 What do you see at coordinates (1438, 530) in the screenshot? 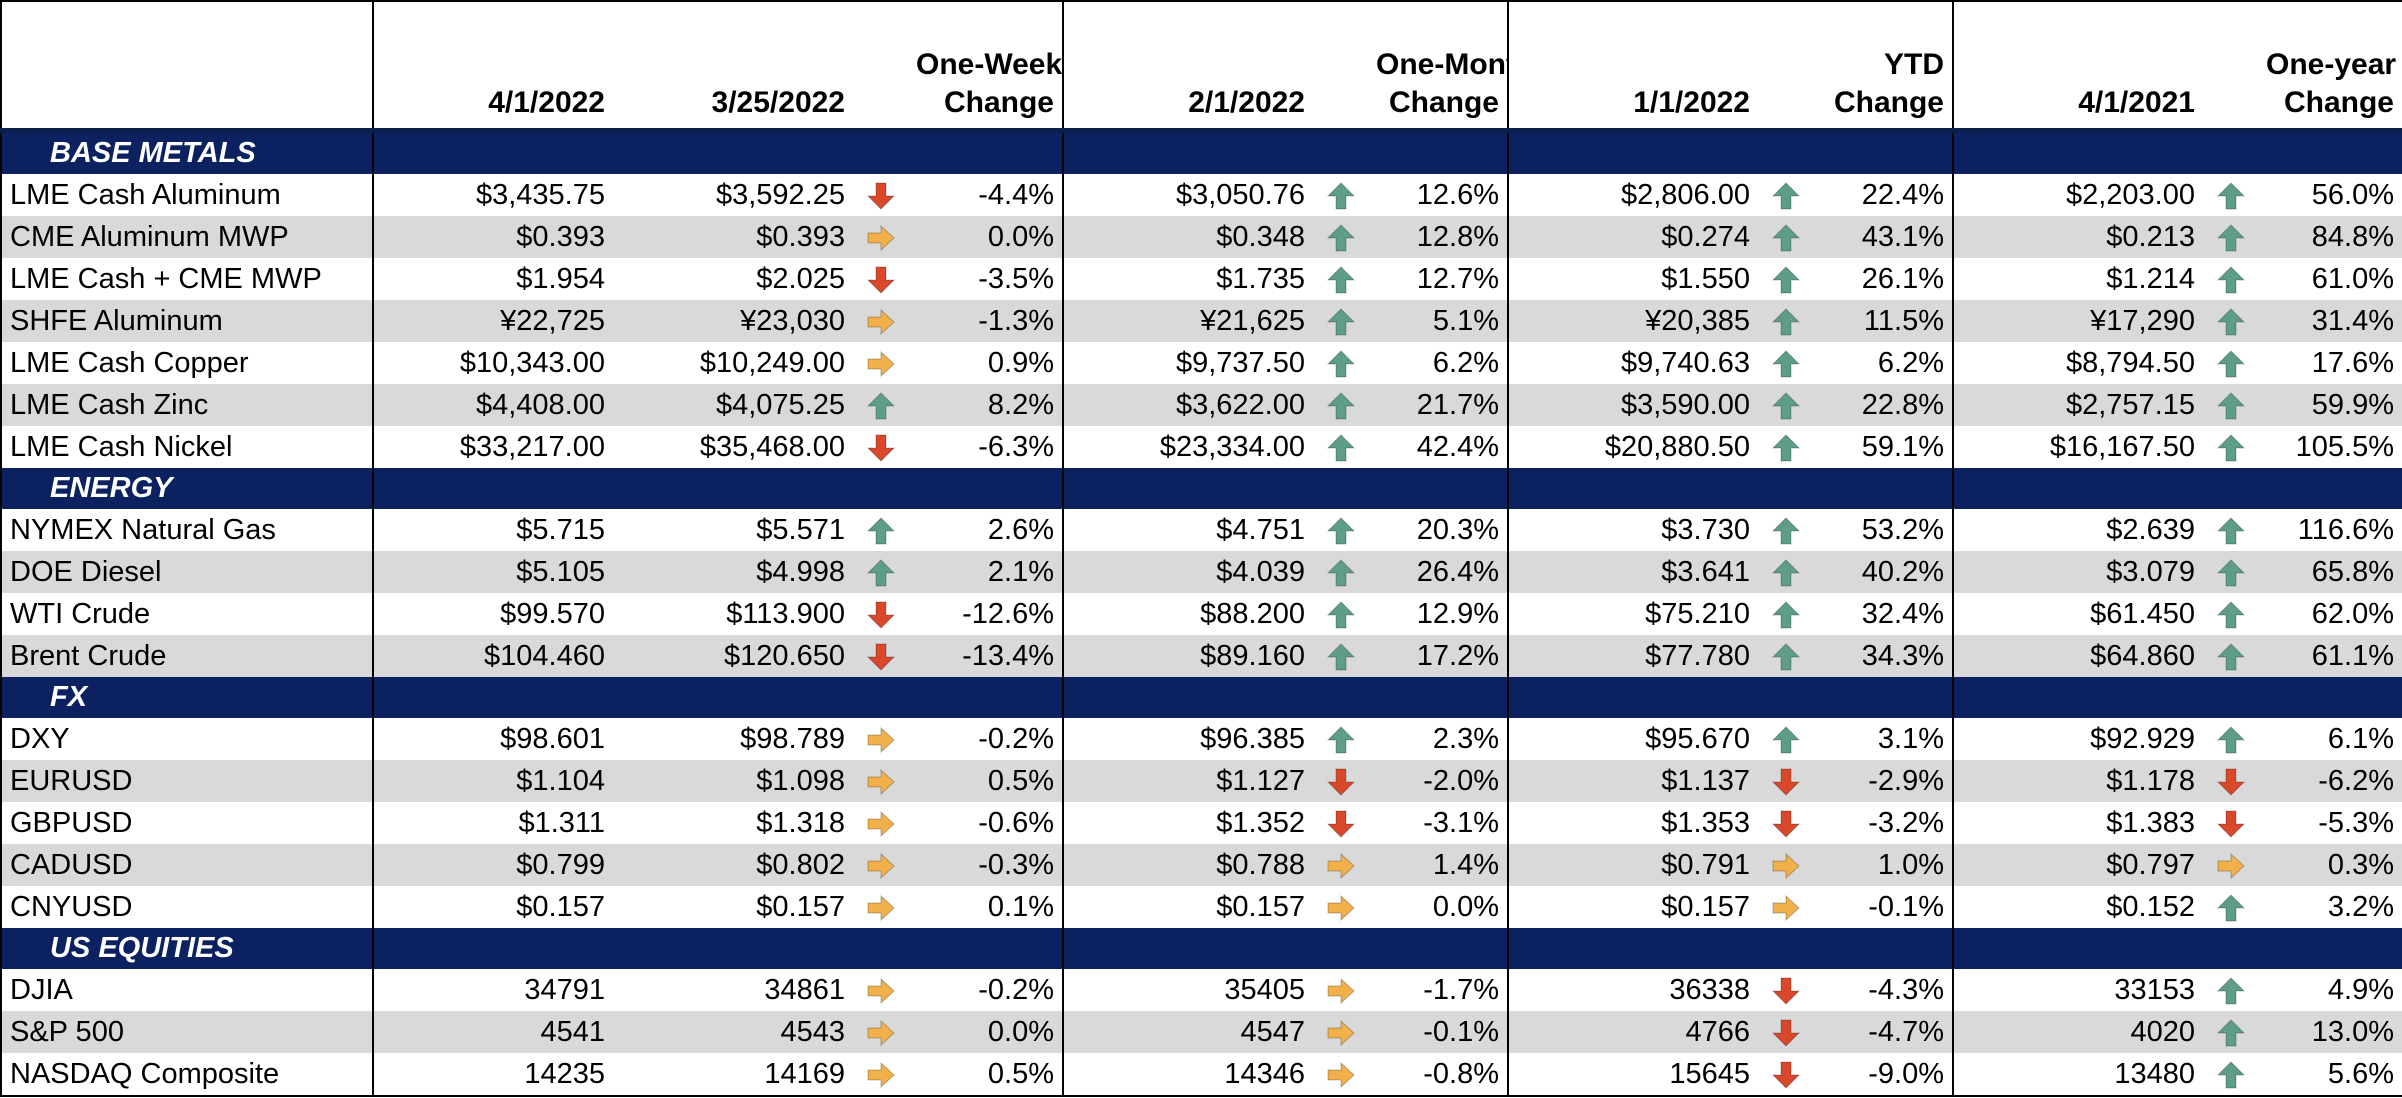
I see `value-cell: 20.3%` at bounding box center [1438, 530].